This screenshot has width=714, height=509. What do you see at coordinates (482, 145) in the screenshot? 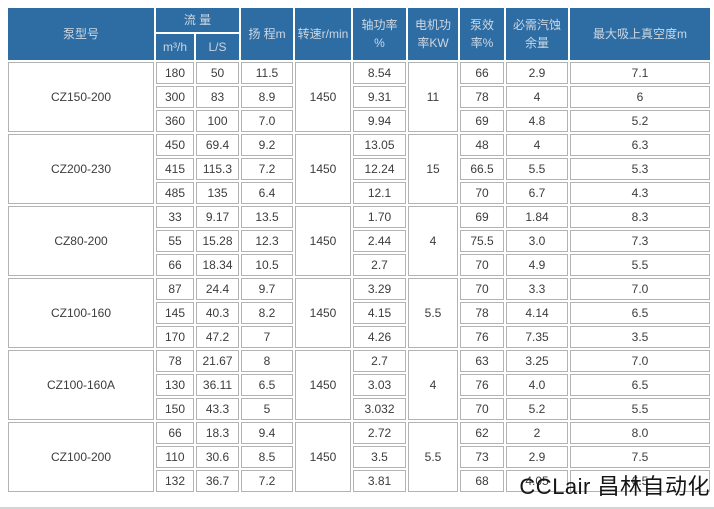
I see `efficiency-cell: 48` at bounding box center [482, 145].